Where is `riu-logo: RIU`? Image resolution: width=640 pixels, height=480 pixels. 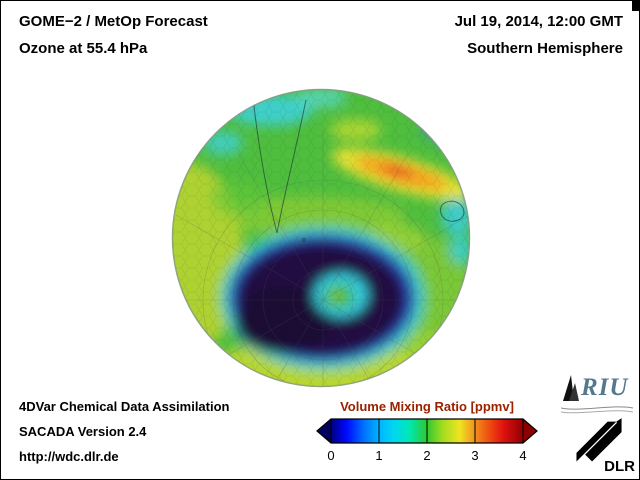 riu-logo: RIU is located at coordinates (597, 393).